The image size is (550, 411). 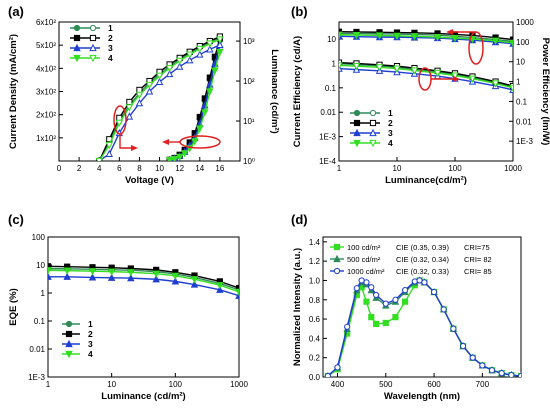 I want to click on legend-cie: CIE (0.35, 0.39), so click(x=422, y=247).